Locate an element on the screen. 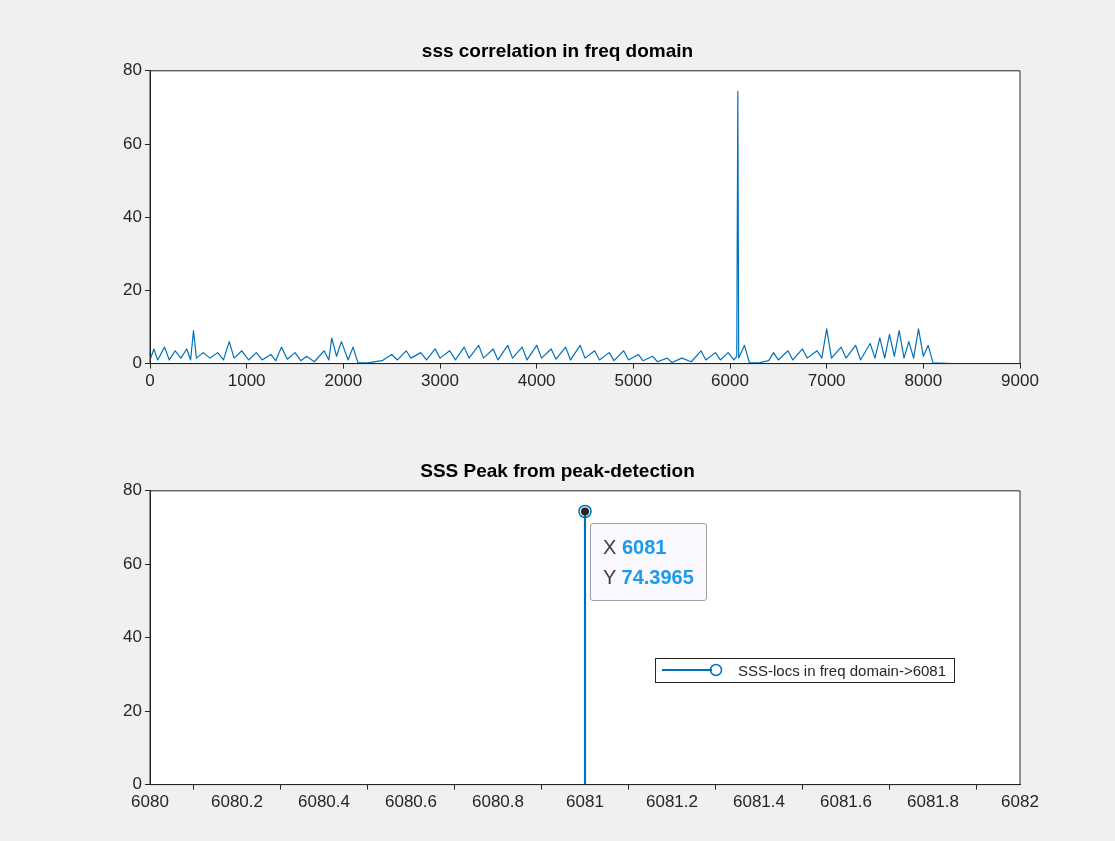  x-tick-label: 6081.4 is located at coordinates (759, 802).